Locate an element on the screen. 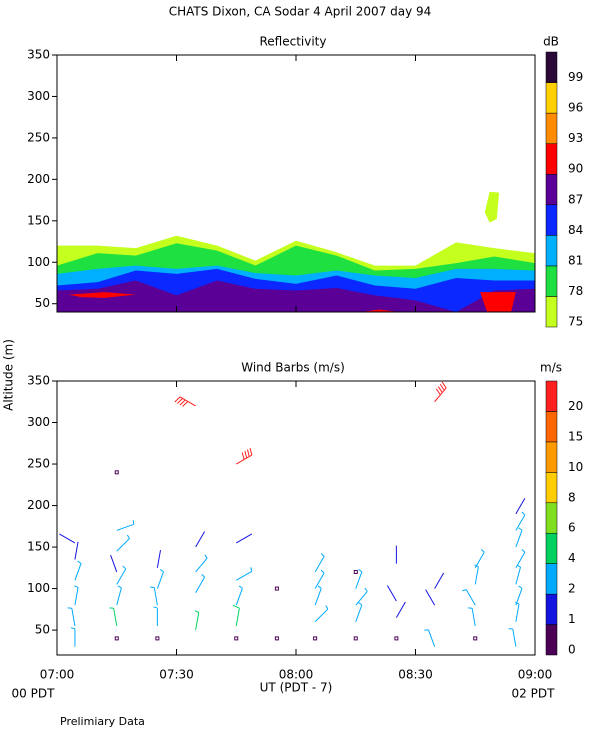 The image size is (600, 750). colorbar-label: 15 is located at coordinates (575, 436).